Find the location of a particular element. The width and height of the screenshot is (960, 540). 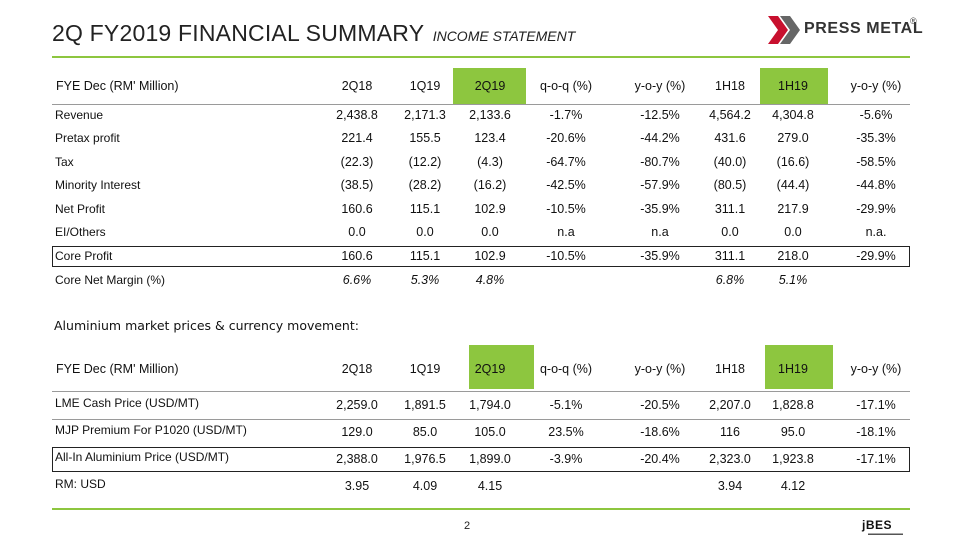

table-cell: (12.2) is located at coordinates (425, 162).